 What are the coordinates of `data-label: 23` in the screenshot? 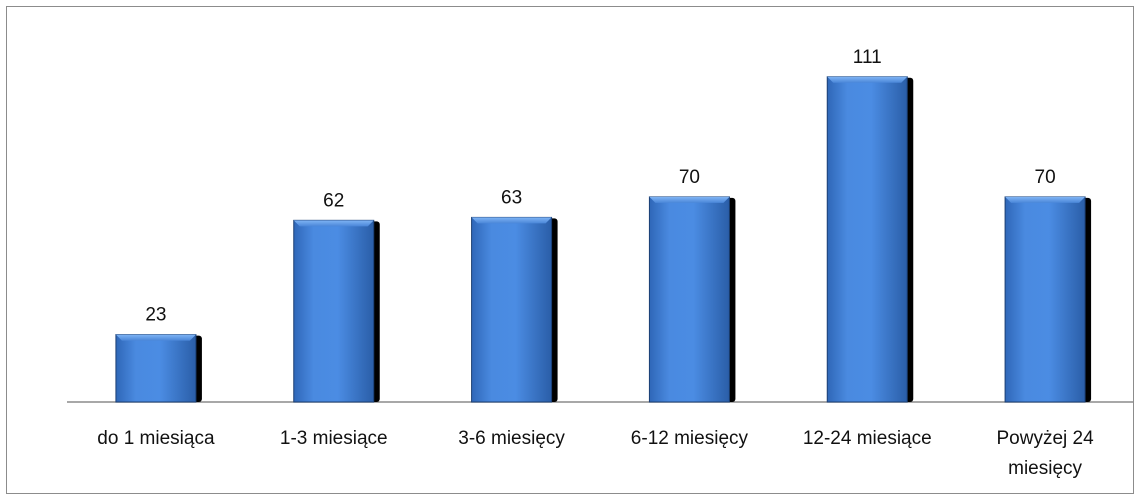 It's located at (155, 315).